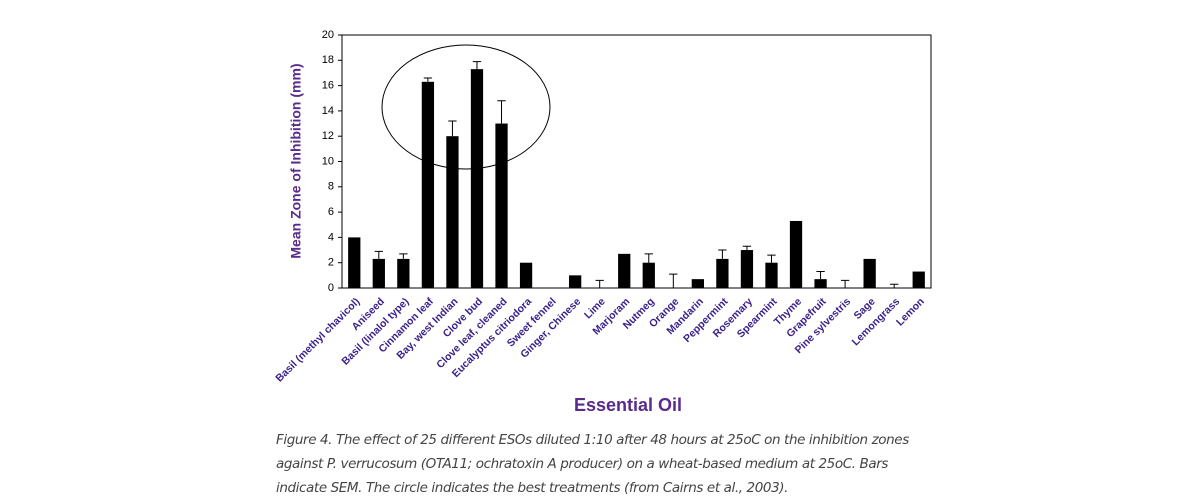  I want to click on highlight-circle, so click(466, 107).